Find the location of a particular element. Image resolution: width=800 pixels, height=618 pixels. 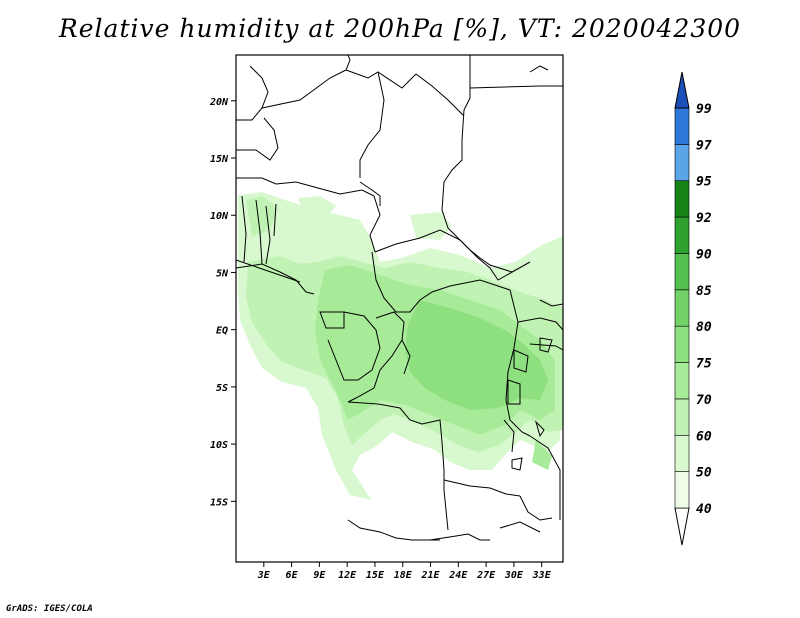

lon-tick-label: 27E is located at coordinates (486, 575).